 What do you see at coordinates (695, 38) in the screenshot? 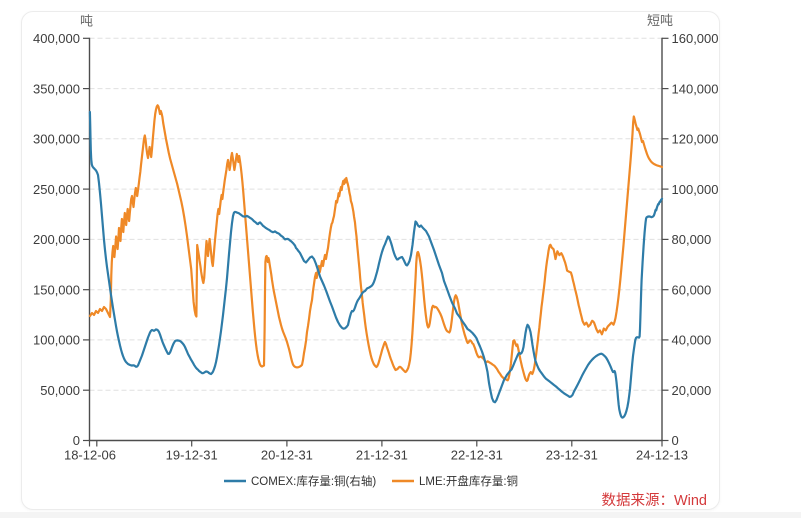
I see `svg-text: 160,000` at bounding box center [695, 38].